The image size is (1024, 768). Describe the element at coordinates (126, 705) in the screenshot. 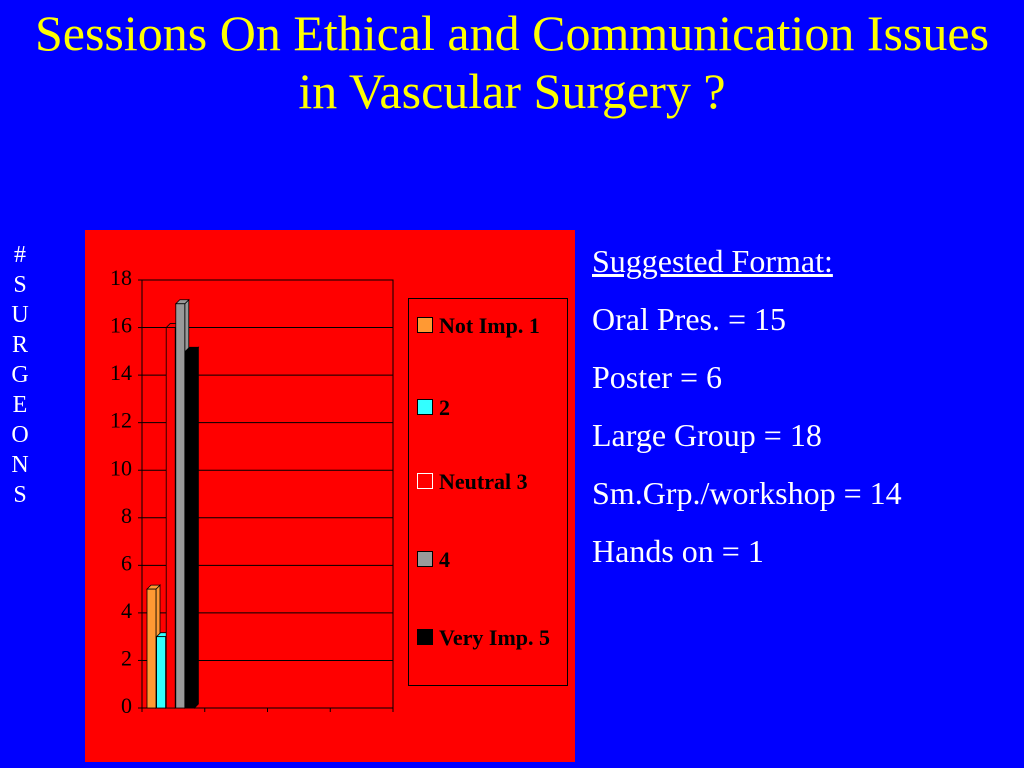

I see `y-tick-label: 0` at that location.